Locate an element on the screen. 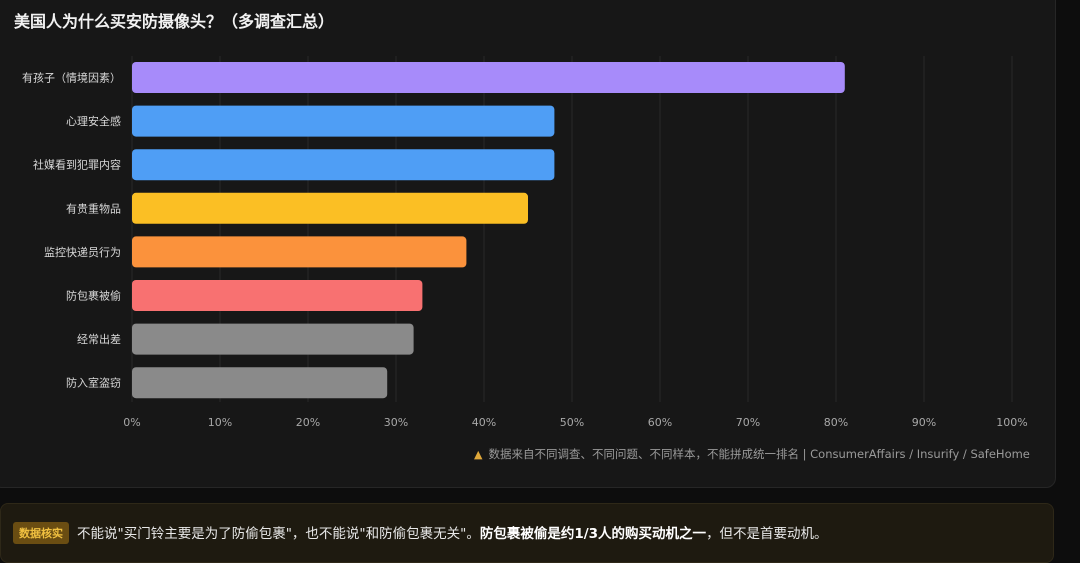  category-label: 社媒看到犯罪内容 is located at coordinates (77, 165).